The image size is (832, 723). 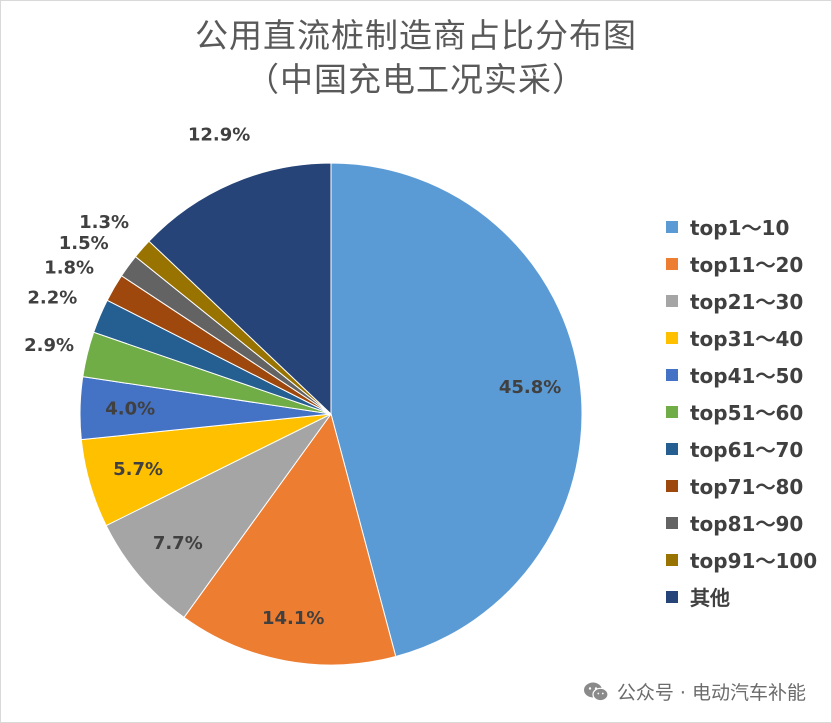 What do you see at coordinates (530, 387) in the screenshot?
I see `data-label-1: 45.8%` at bounding box center [530, 387].